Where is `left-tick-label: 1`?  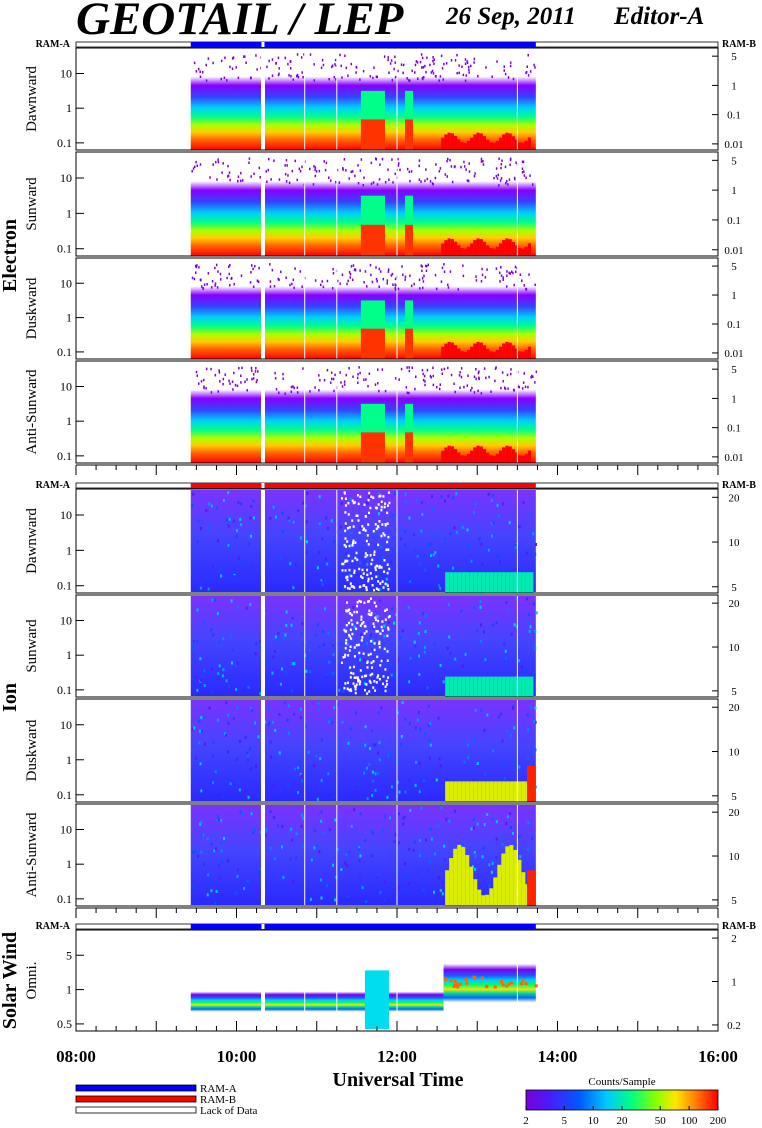
left-tick-label: 1 is located at coordinates (69, 213).